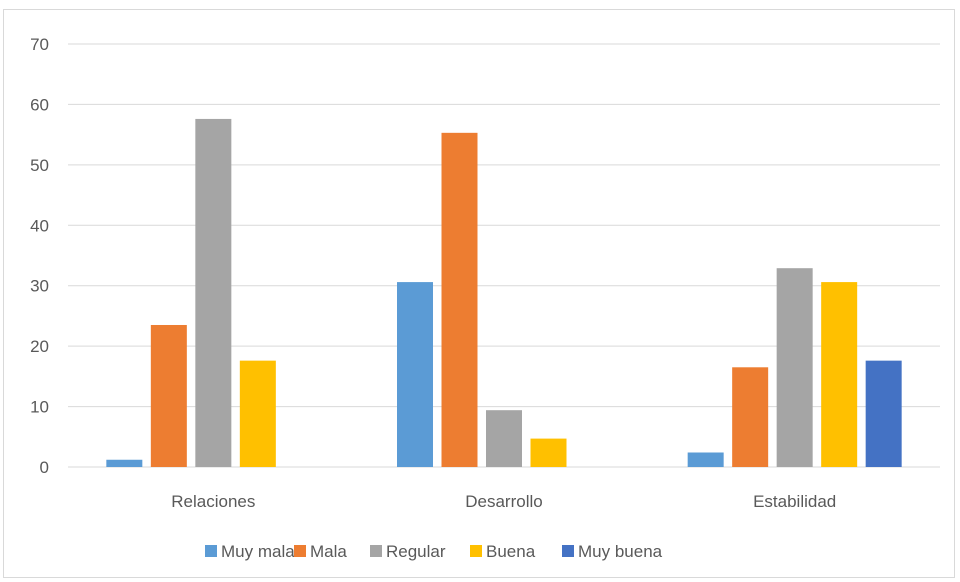  Describe the element at coordinates (328, 551) in the screenshot. I see `legend-label: Mala` at that location.